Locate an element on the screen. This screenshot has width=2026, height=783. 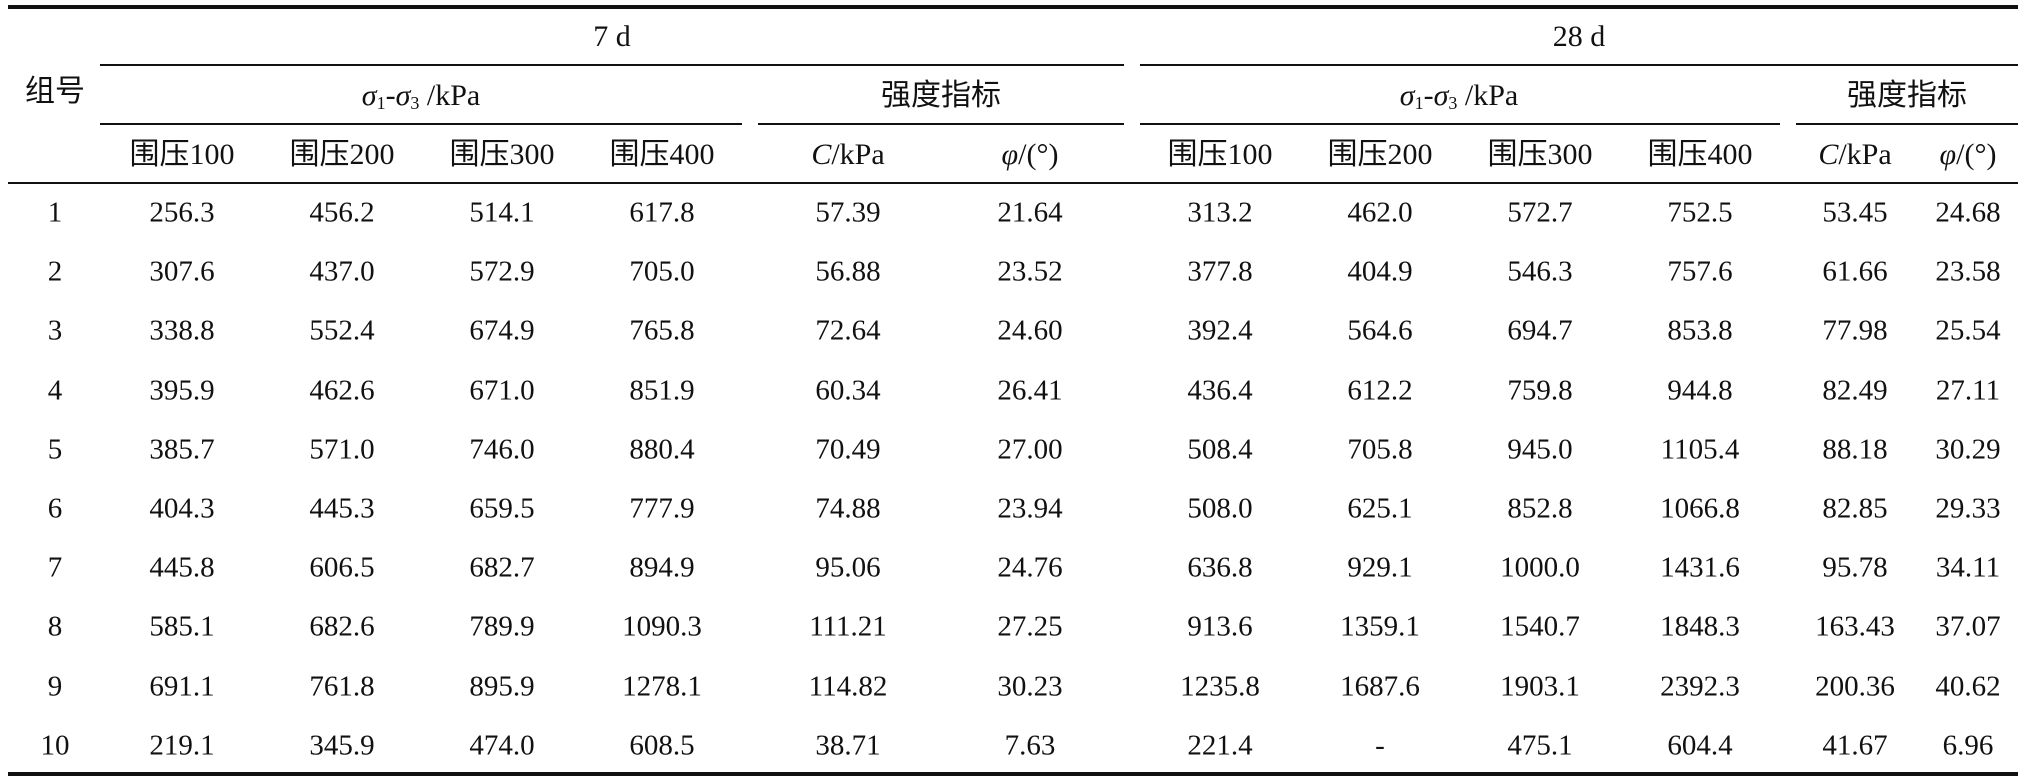
row-3-7d-col3: 674.9 is located at coordinates (502, 330).